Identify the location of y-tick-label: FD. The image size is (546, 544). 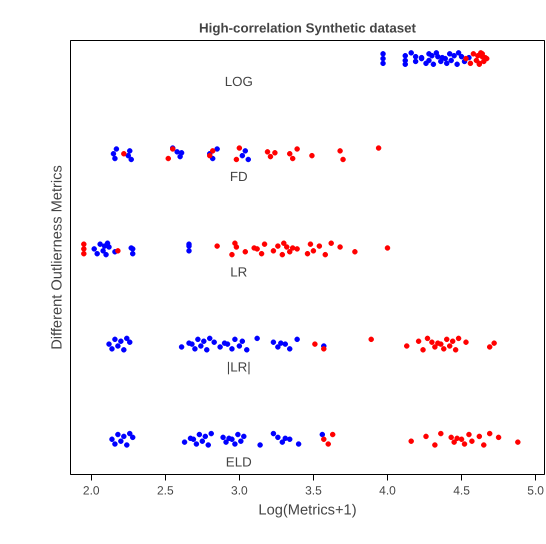
(239, 176).